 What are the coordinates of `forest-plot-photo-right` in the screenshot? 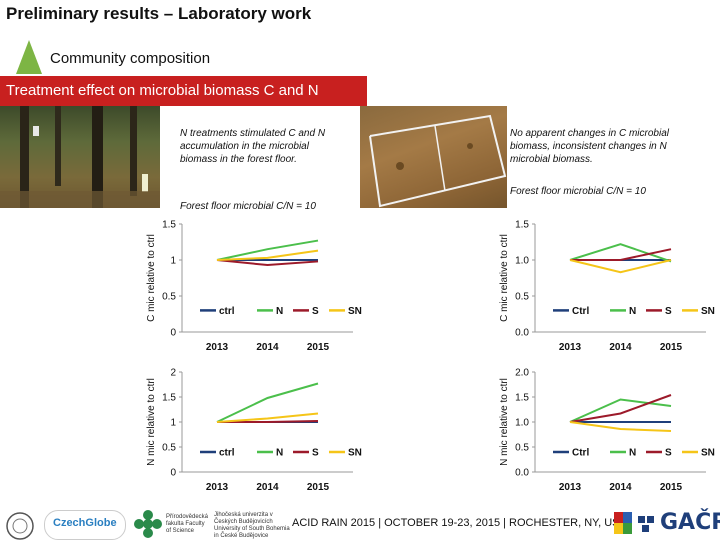 It's located at (433, 157).